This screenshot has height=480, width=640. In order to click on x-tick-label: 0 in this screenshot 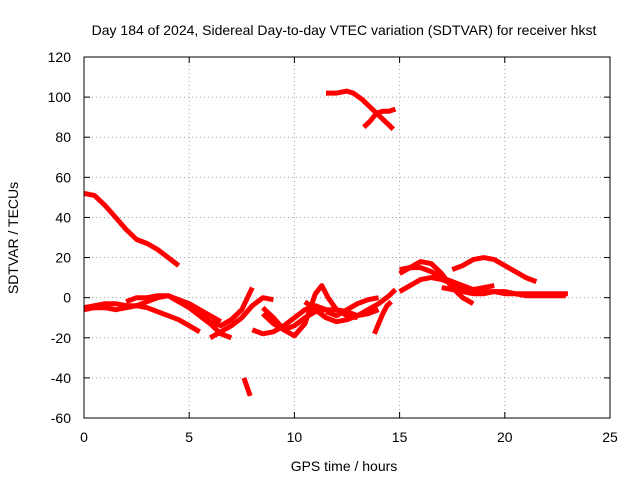, I will do `click(84, 437)`.